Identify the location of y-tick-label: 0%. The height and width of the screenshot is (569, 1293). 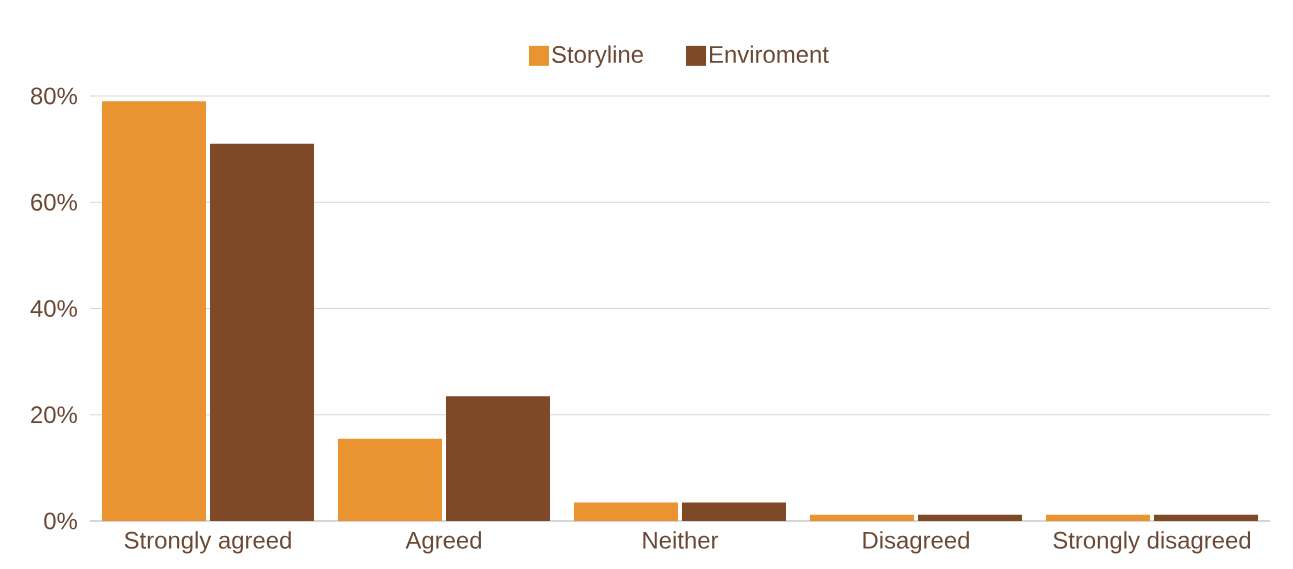
(60, 521).